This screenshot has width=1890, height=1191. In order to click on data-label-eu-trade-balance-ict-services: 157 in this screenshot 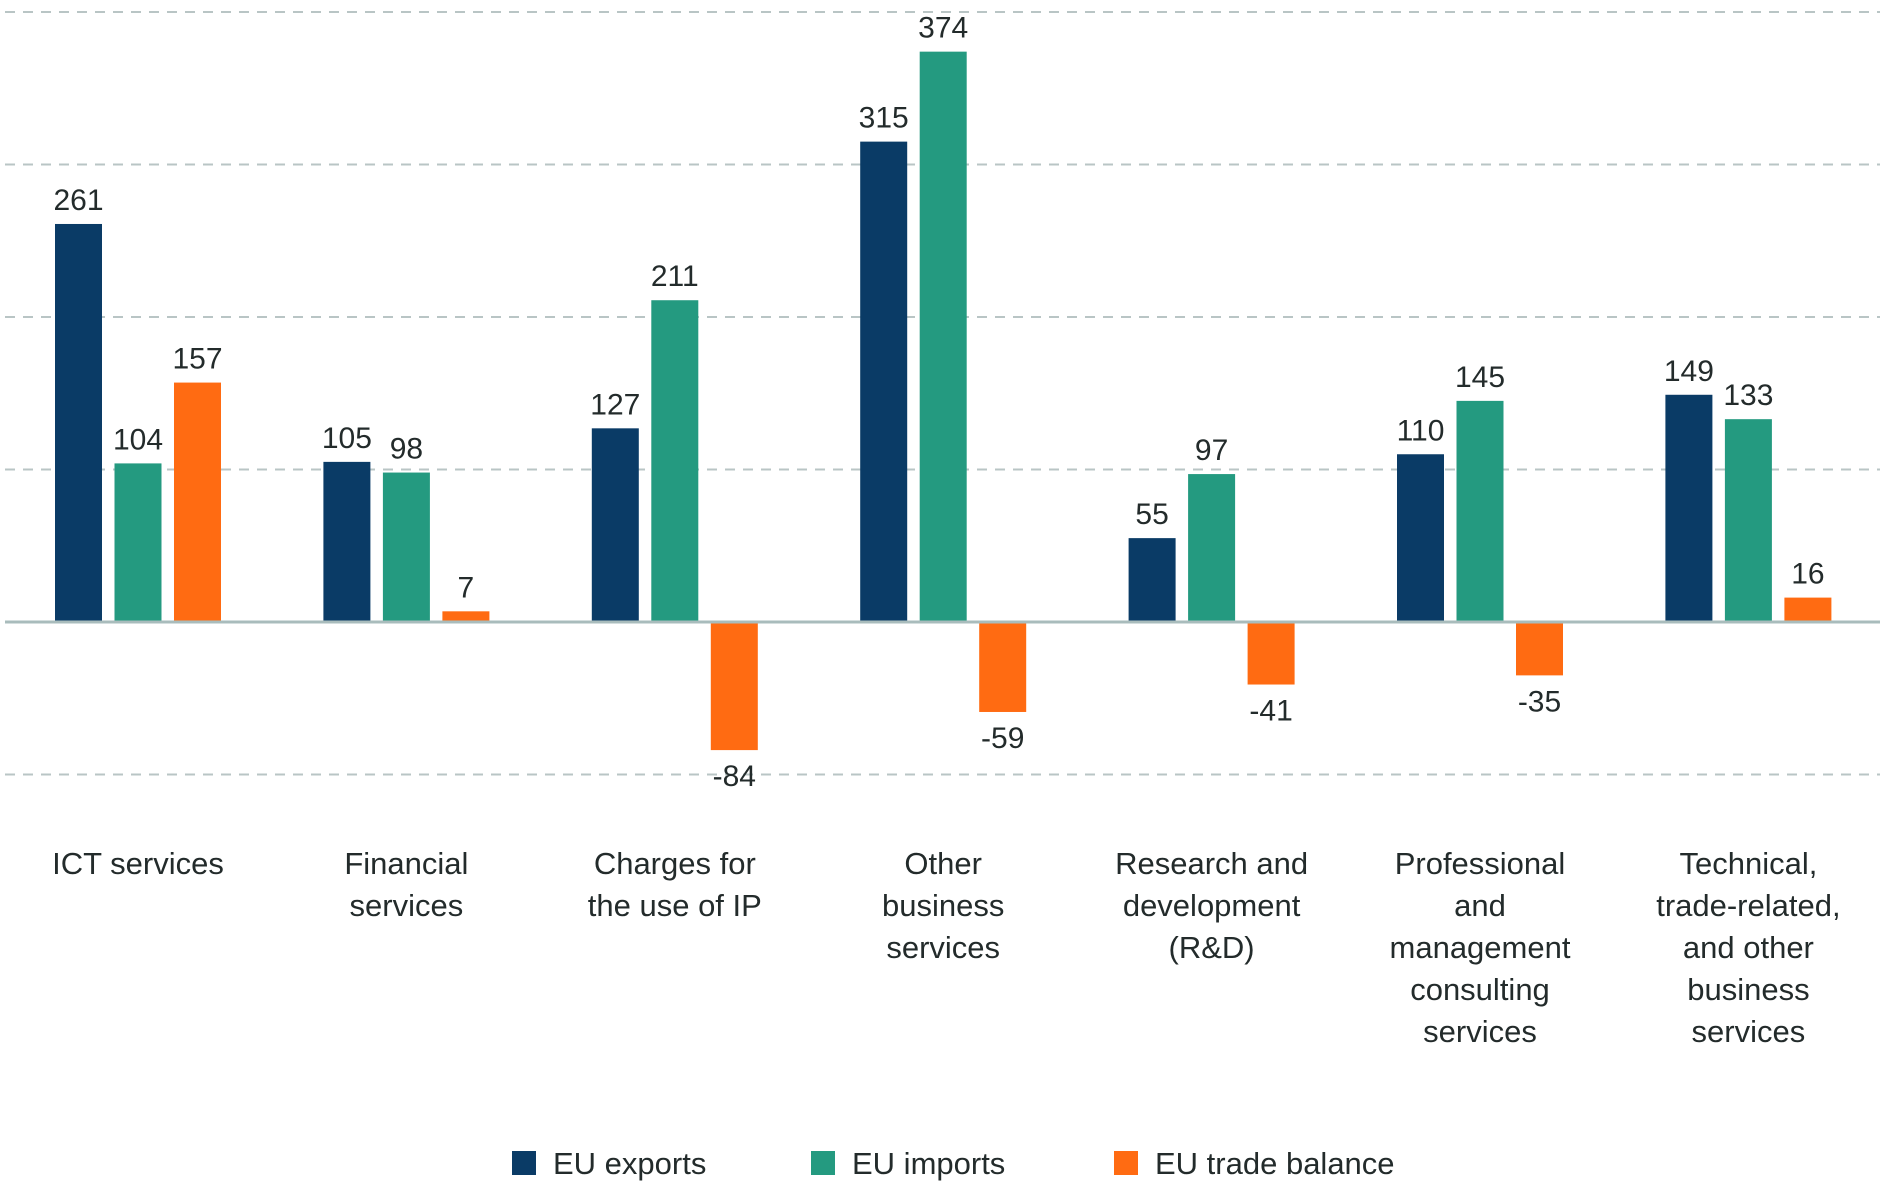, I will do `click(197, 359)`.